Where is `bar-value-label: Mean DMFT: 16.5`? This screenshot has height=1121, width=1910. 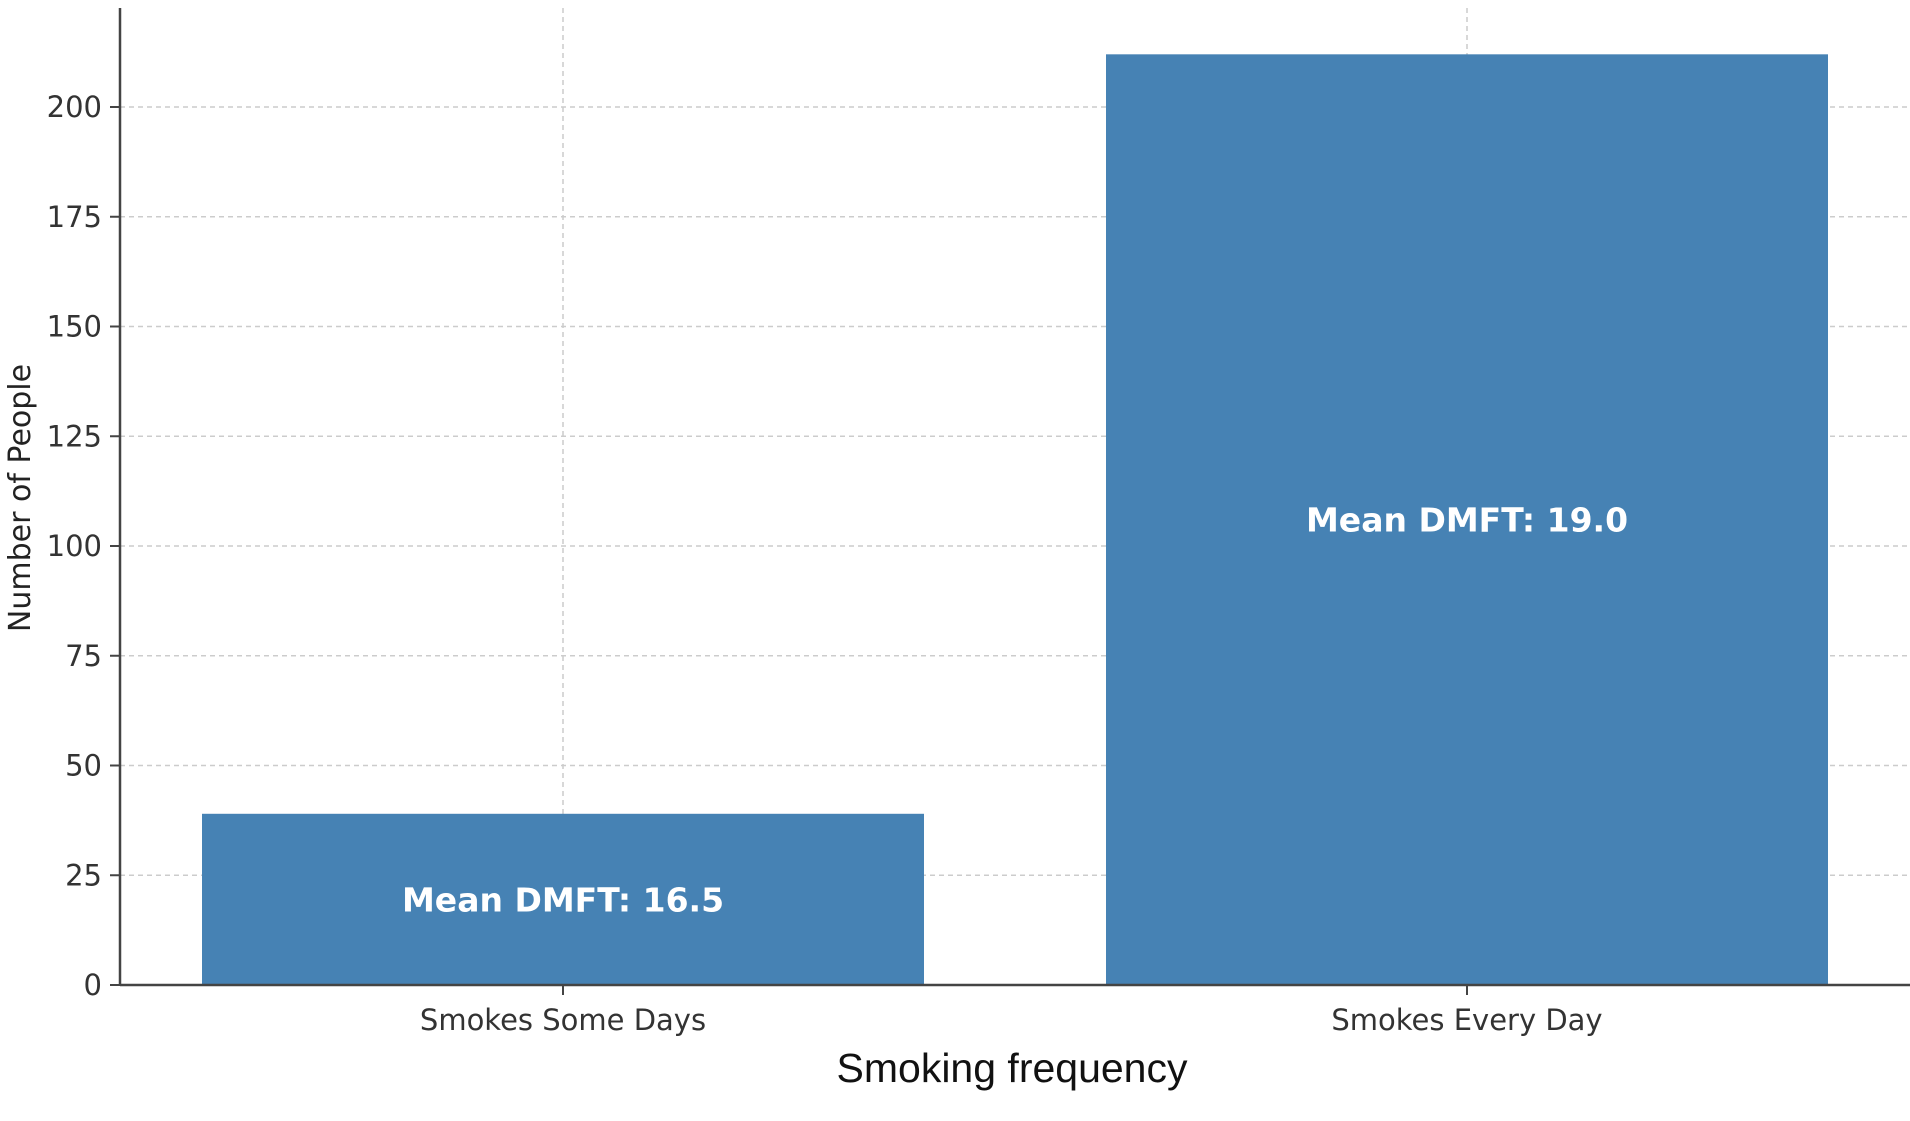 bar-value-label: Mean DMFT: 16.5 is located at coordinates (563, 899).